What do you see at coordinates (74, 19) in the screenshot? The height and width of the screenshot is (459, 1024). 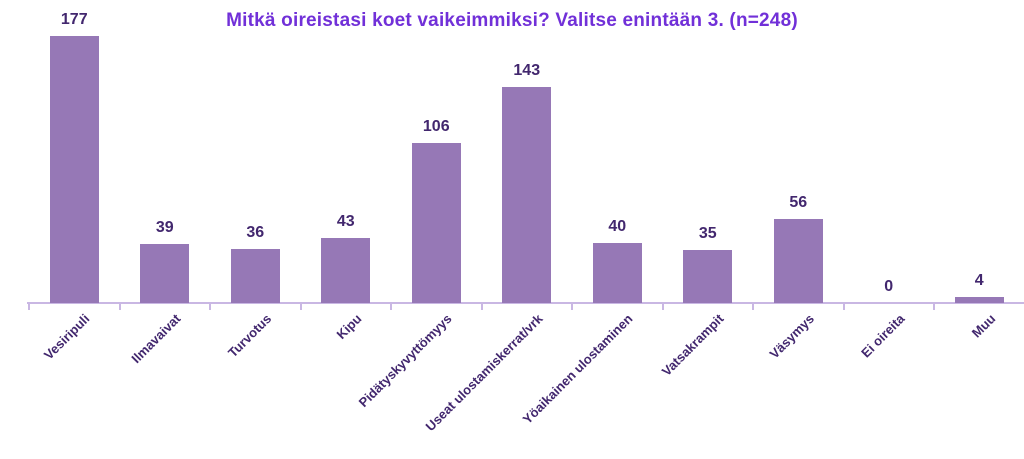 I see `bar-value-label: 177` at bounding box center [74, 19].